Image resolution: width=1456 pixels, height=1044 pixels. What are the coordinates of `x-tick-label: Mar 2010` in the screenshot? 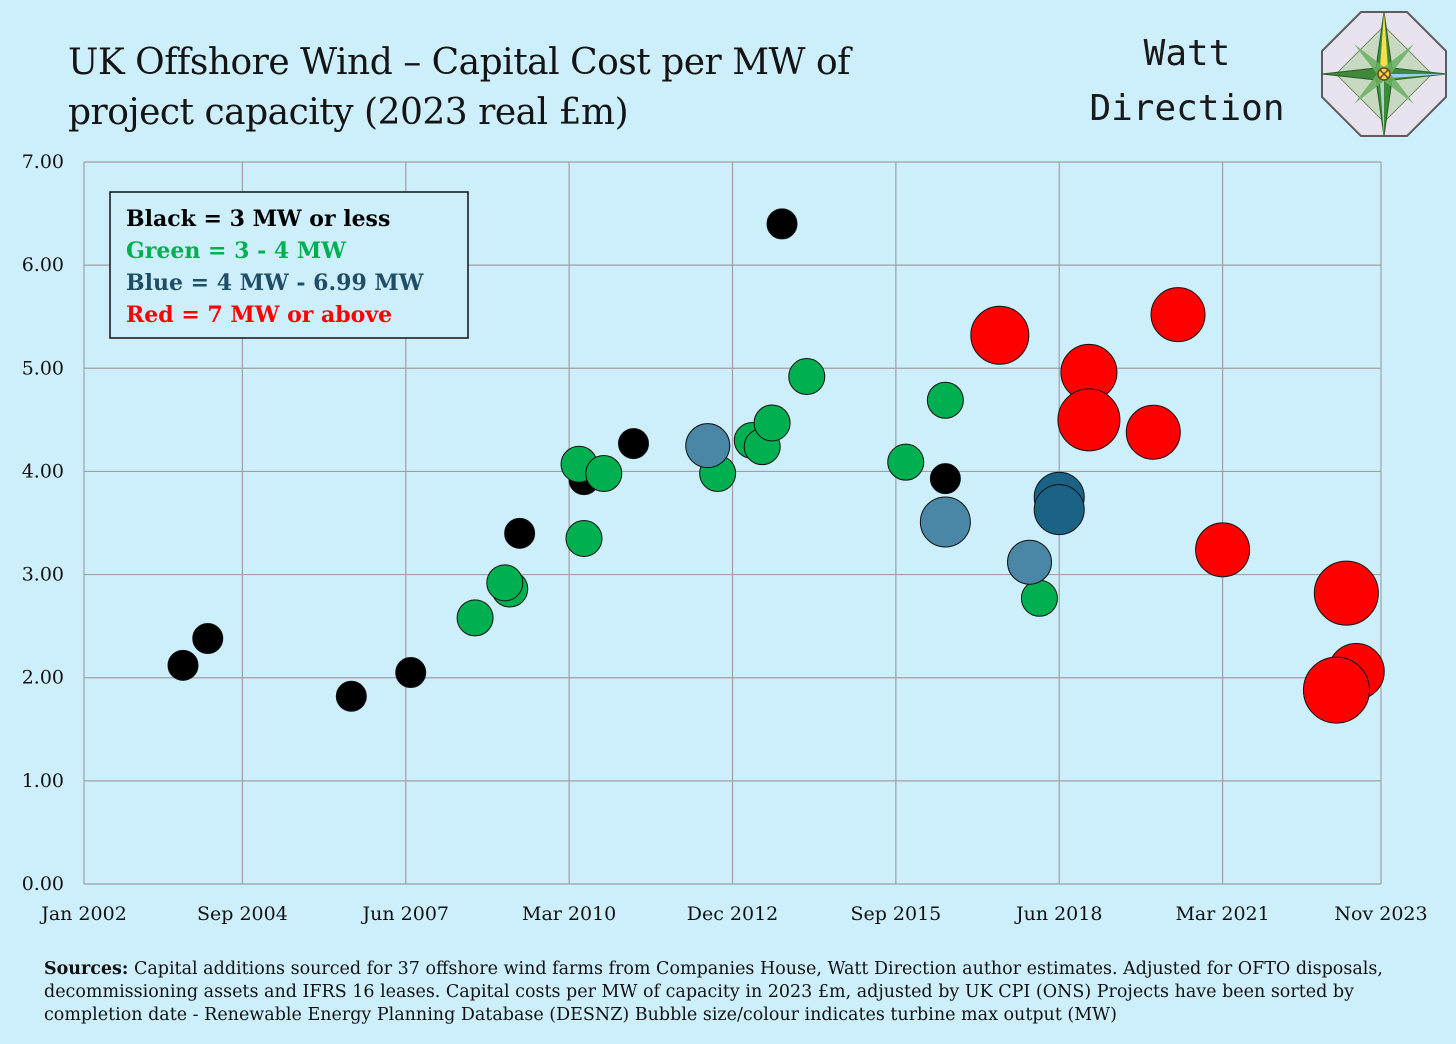 It's located at (569, 914).